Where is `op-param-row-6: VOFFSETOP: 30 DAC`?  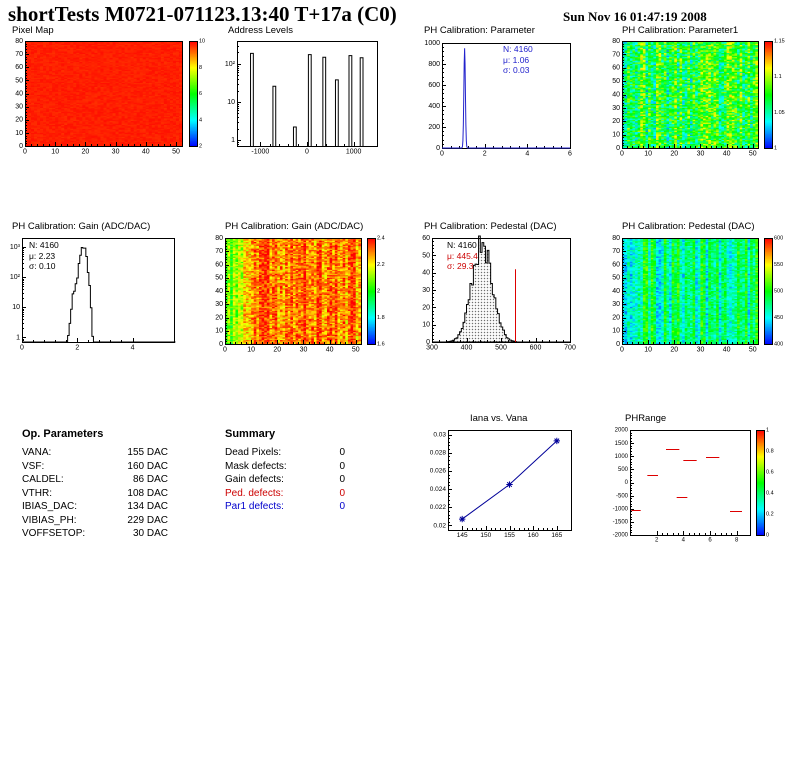
op-param-row-6: VOFFSETOP: 30 DAC is located at coordinates (95, 533).